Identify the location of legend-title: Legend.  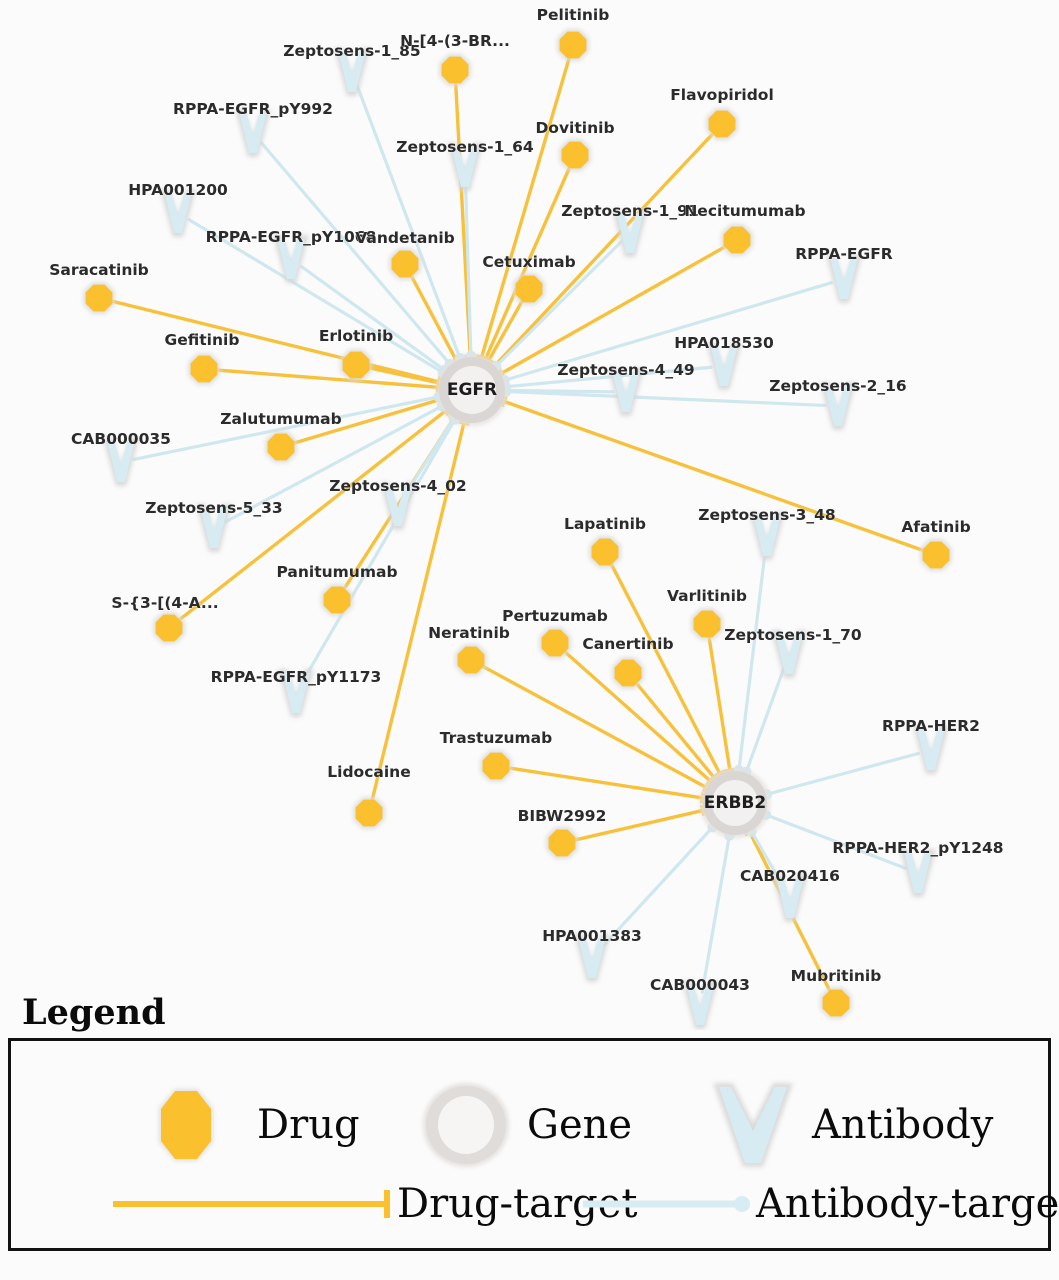
(94, 1012).